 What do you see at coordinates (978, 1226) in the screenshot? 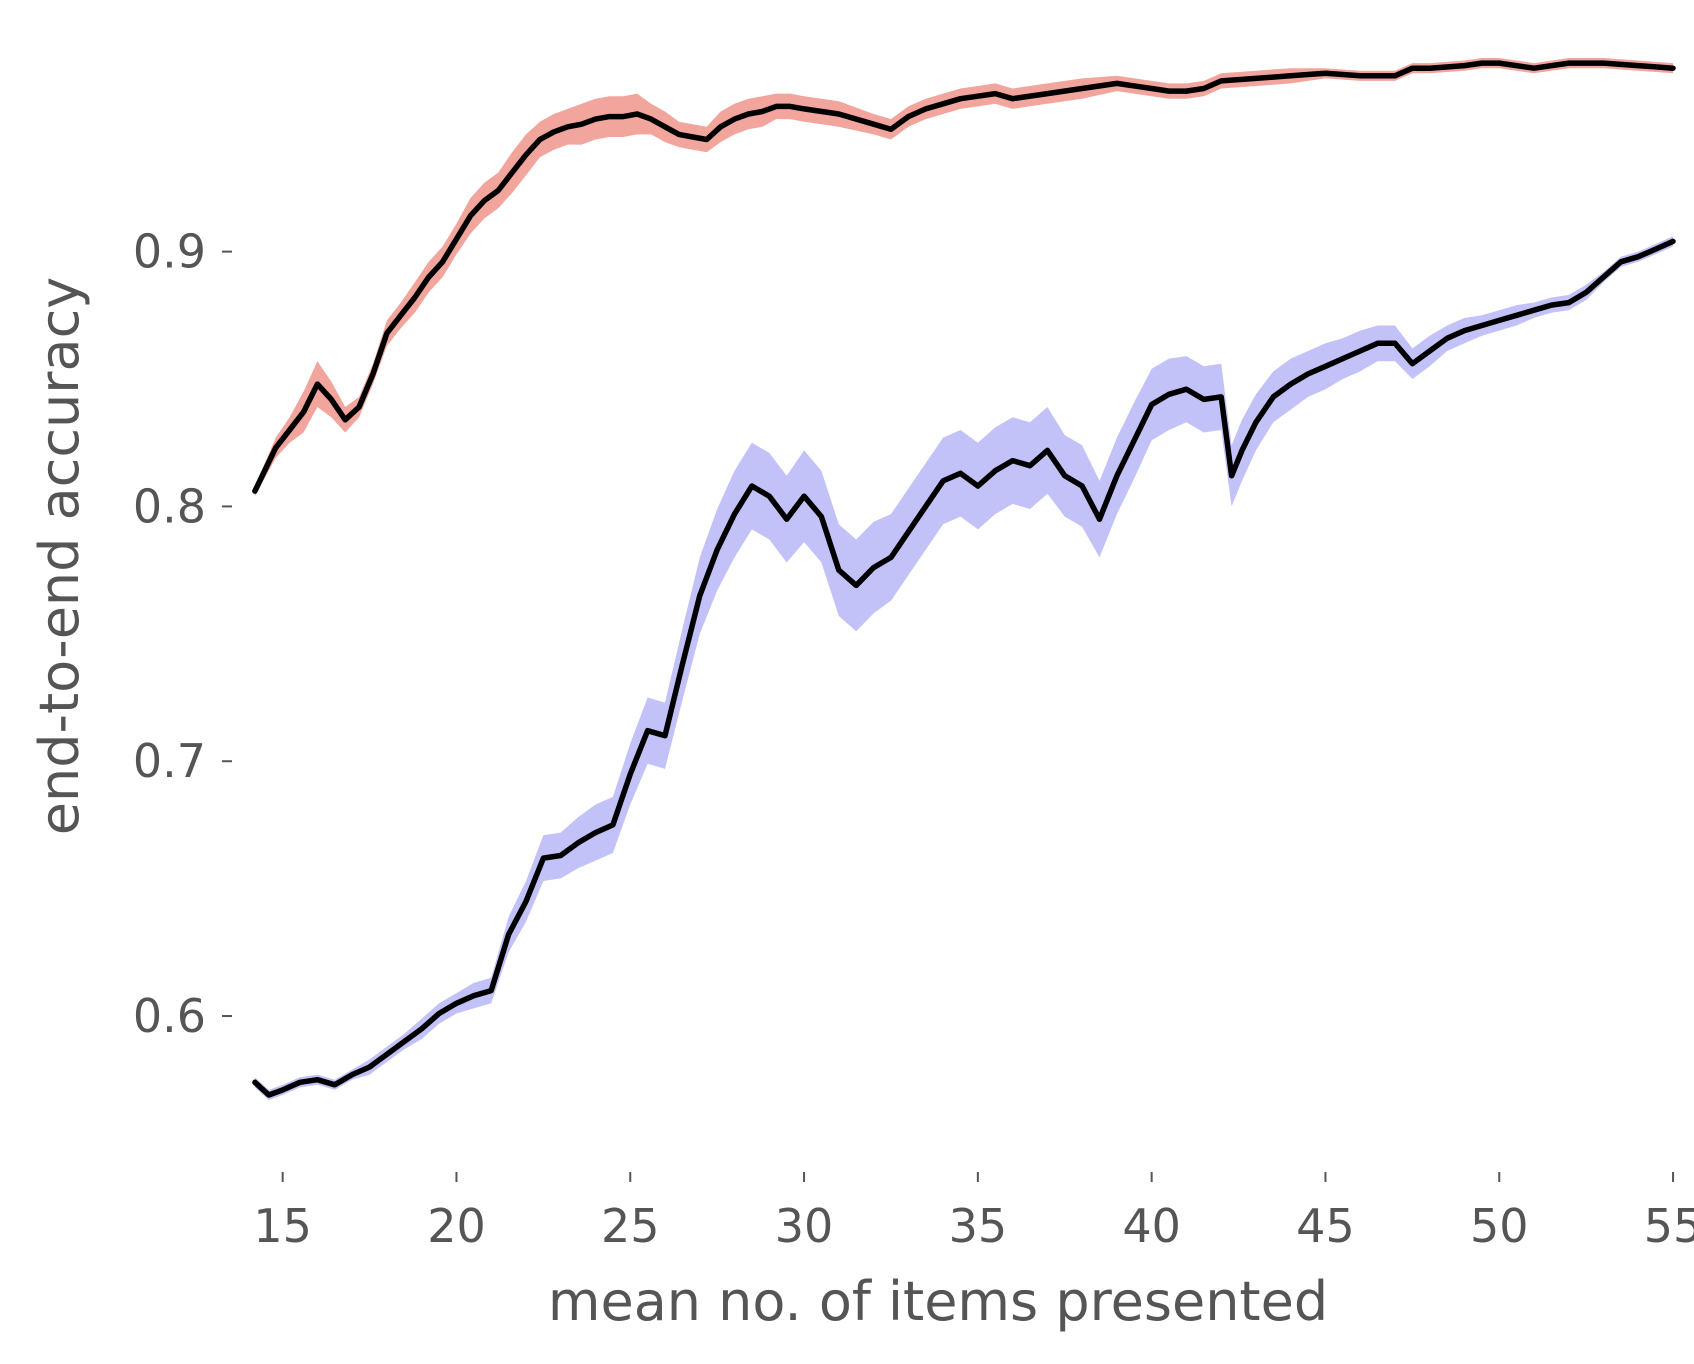
I see `x-tick-label: 35` at bounding box center [978, 1226].